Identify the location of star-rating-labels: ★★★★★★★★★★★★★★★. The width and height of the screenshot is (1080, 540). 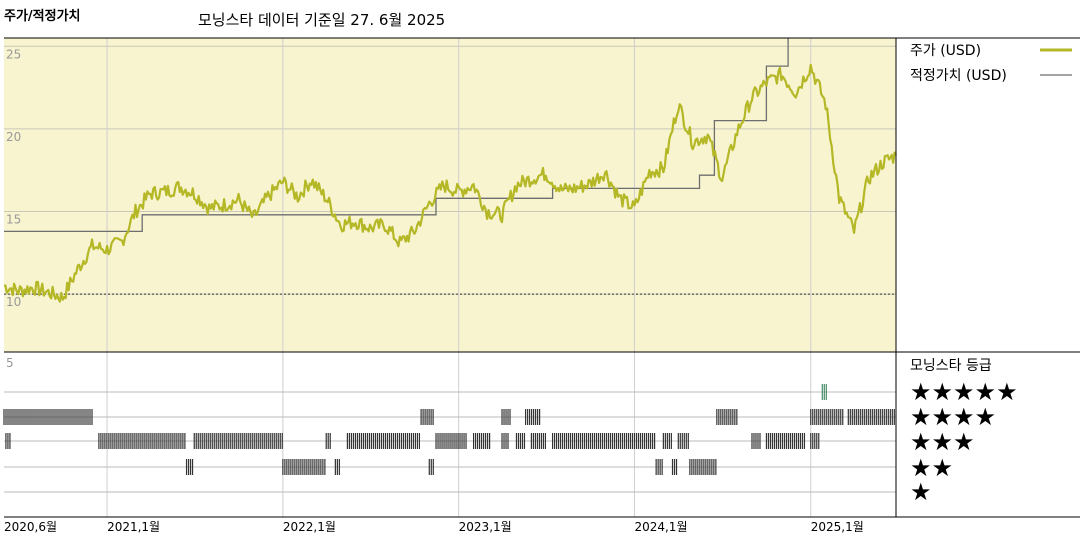
(964, 442).